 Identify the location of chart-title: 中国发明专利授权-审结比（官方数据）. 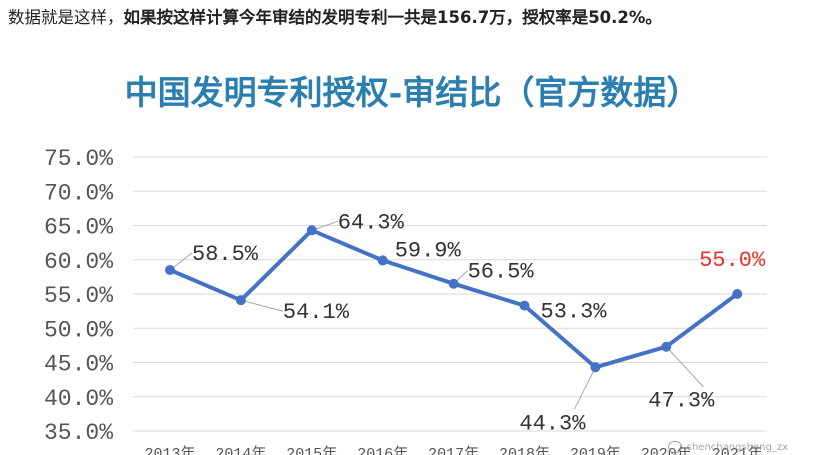
(412, 92).